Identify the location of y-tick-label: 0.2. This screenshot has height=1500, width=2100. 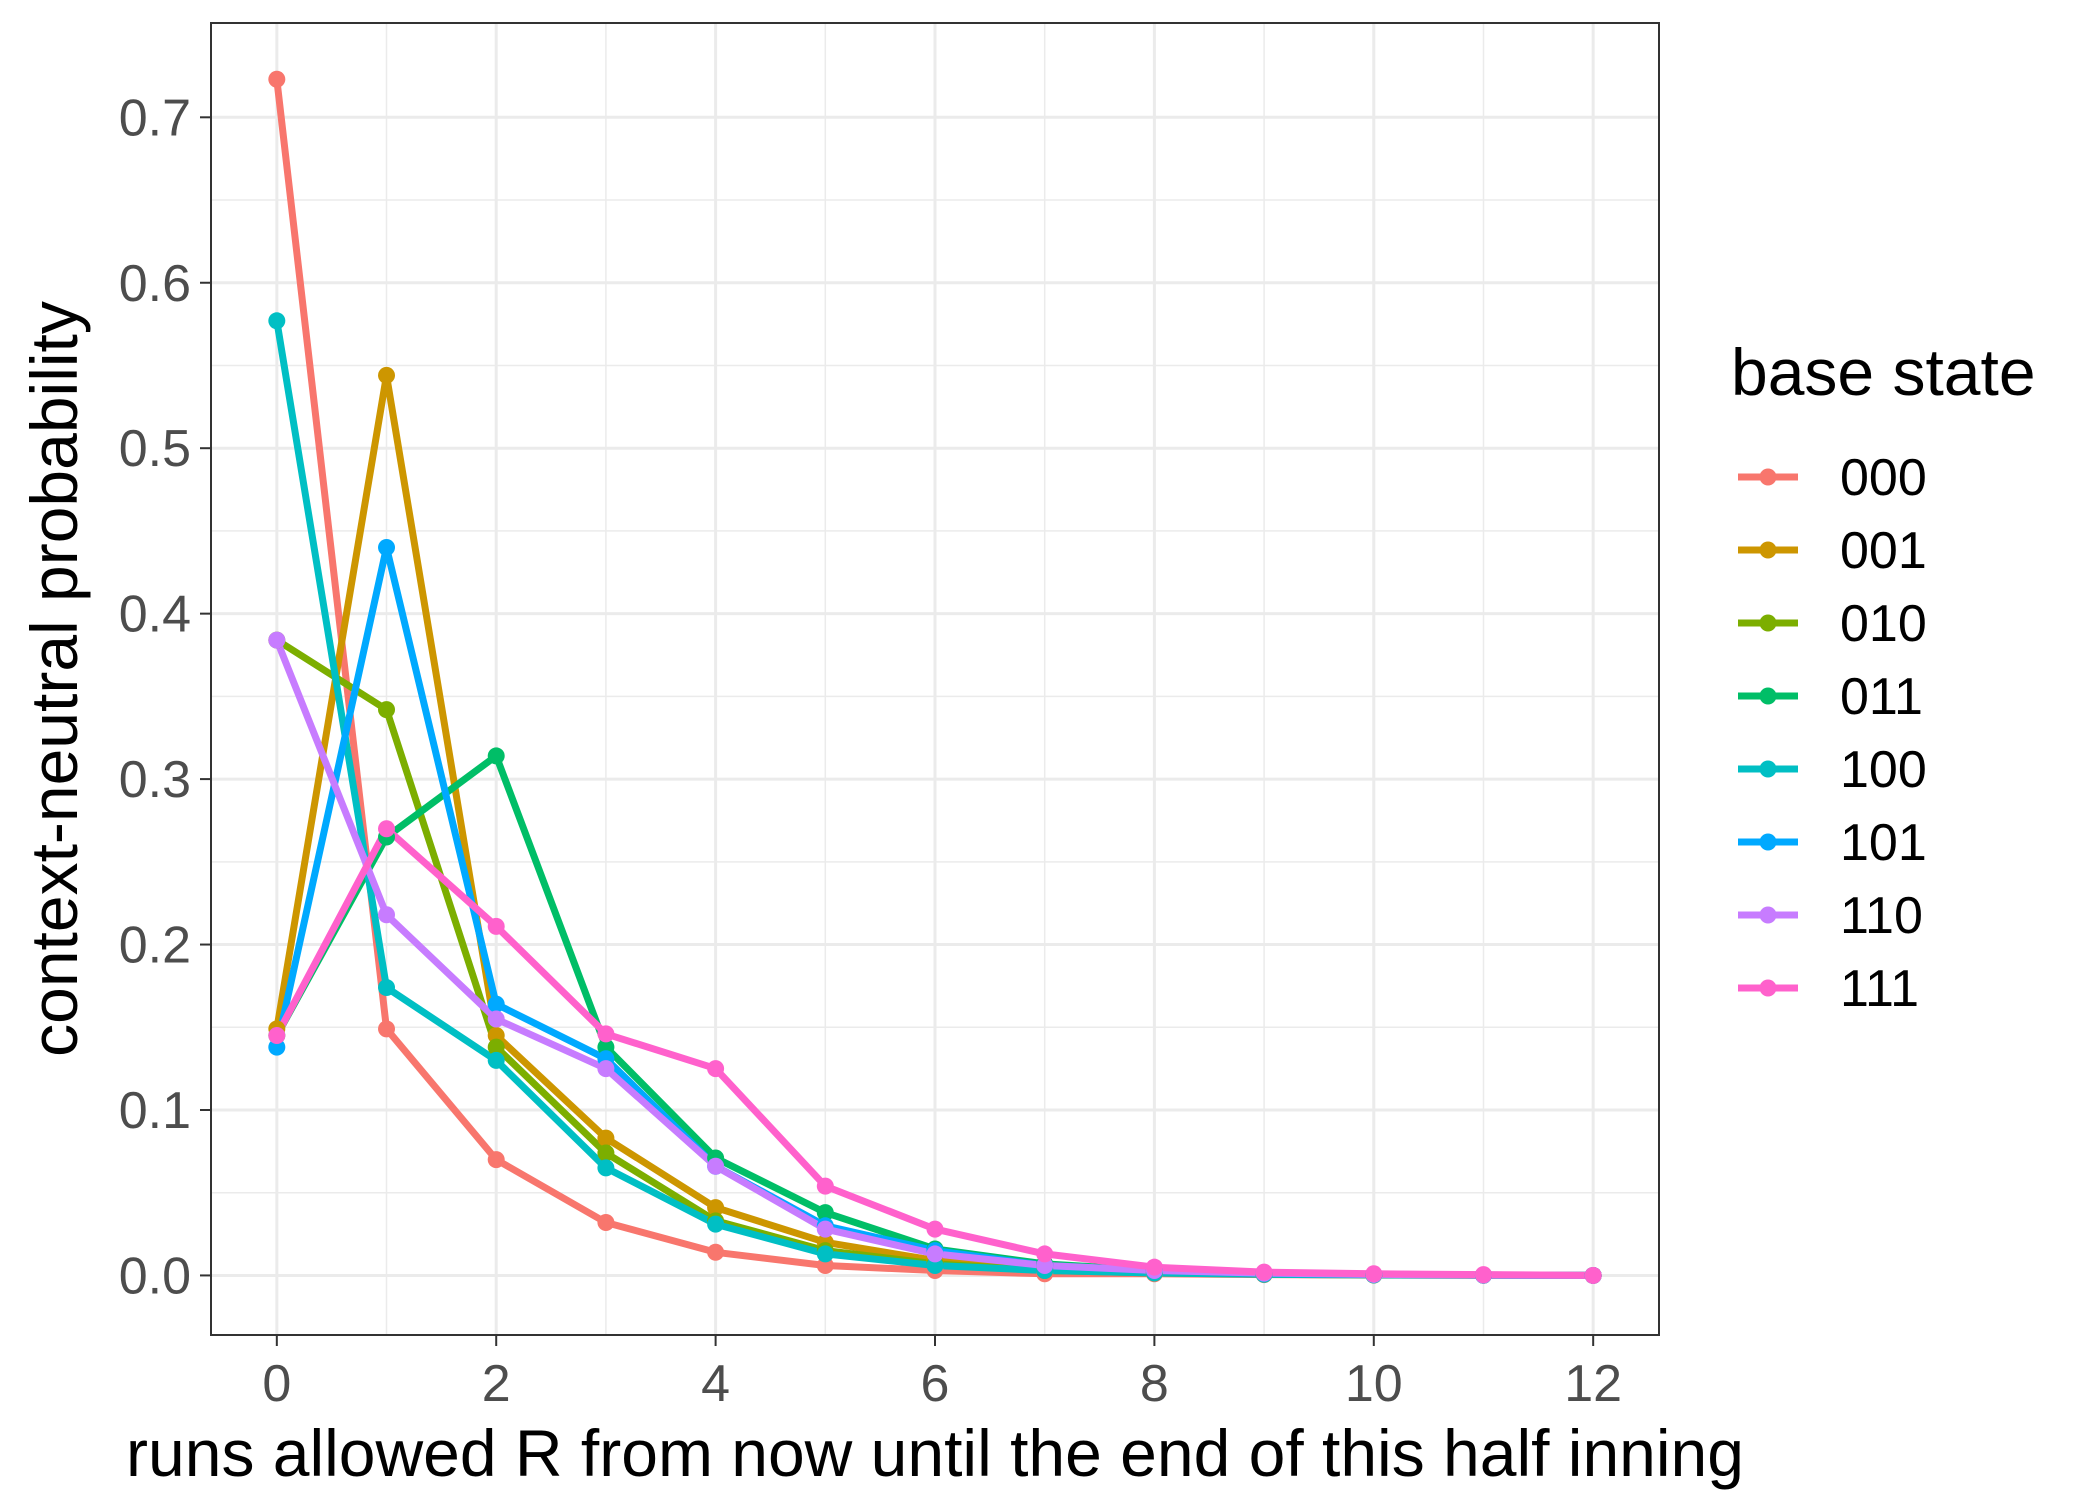
(155, 946).